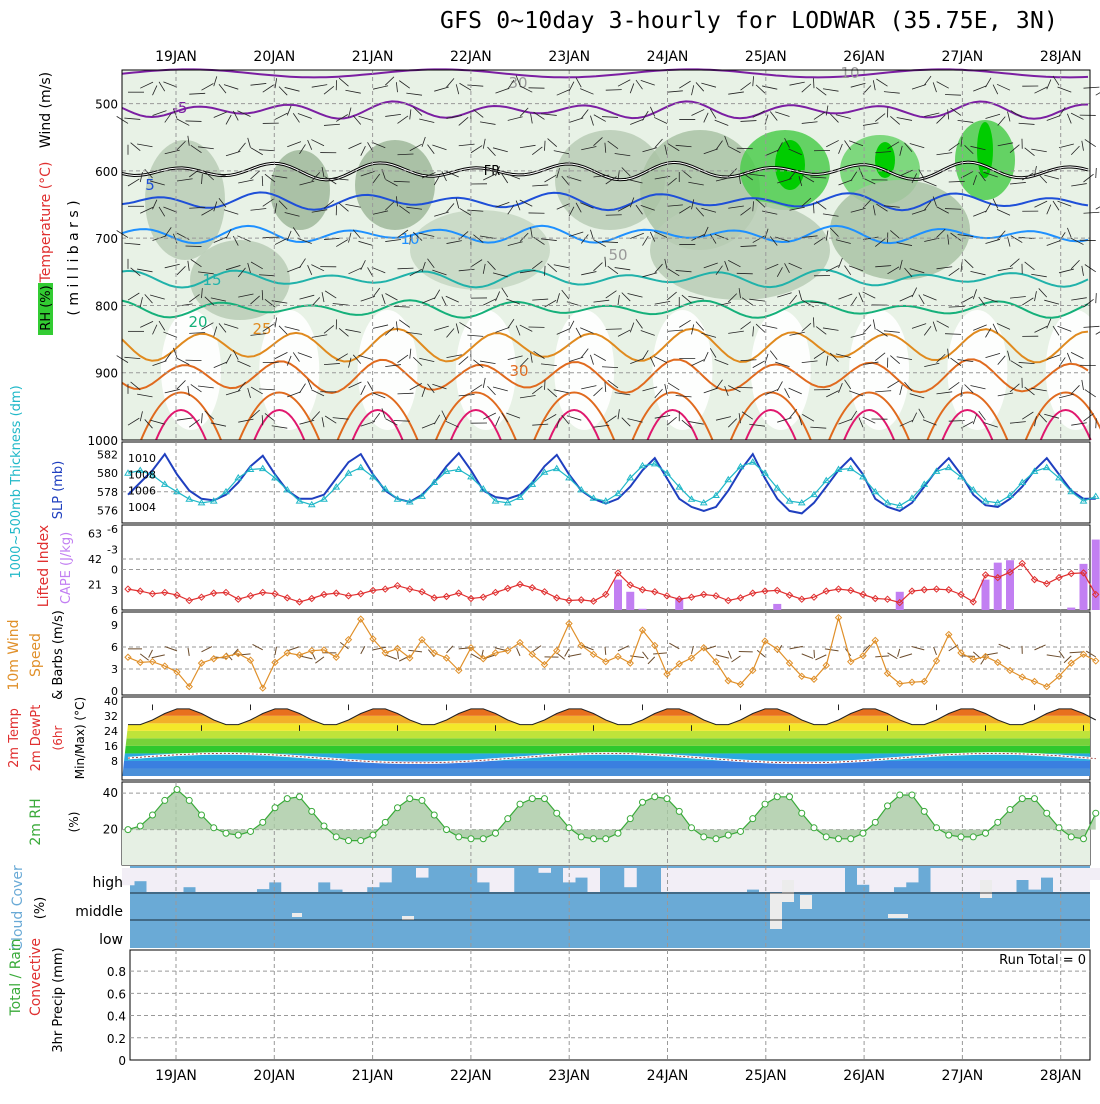  I want to click on ylabel-minmax: (6hr, so click(58, 738).